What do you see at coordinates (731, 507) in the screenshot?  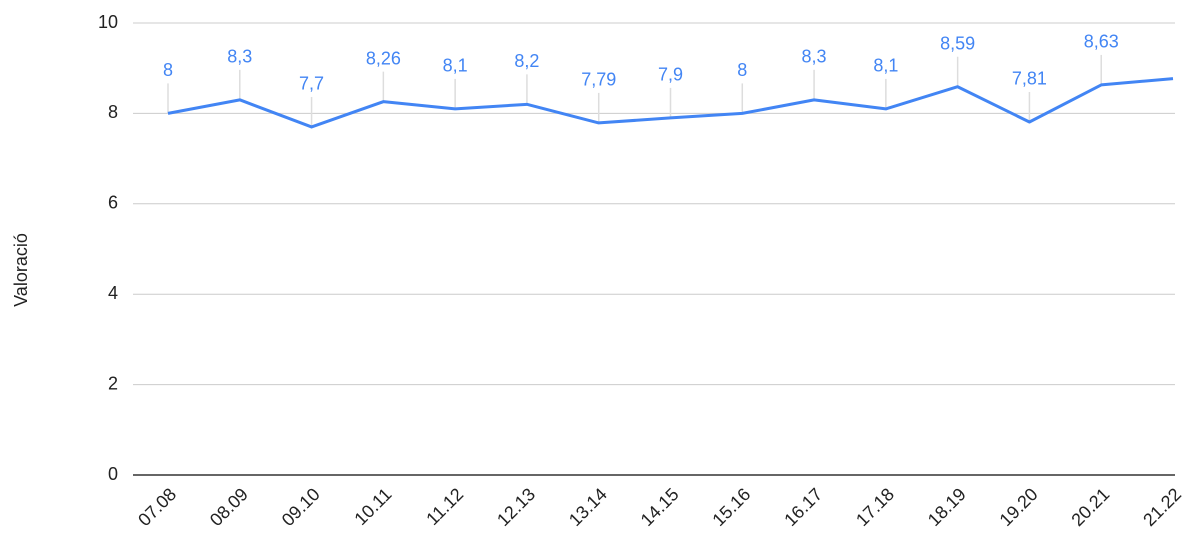 I see `x-tick-label: 15.16` at bounding box center [731, 507].